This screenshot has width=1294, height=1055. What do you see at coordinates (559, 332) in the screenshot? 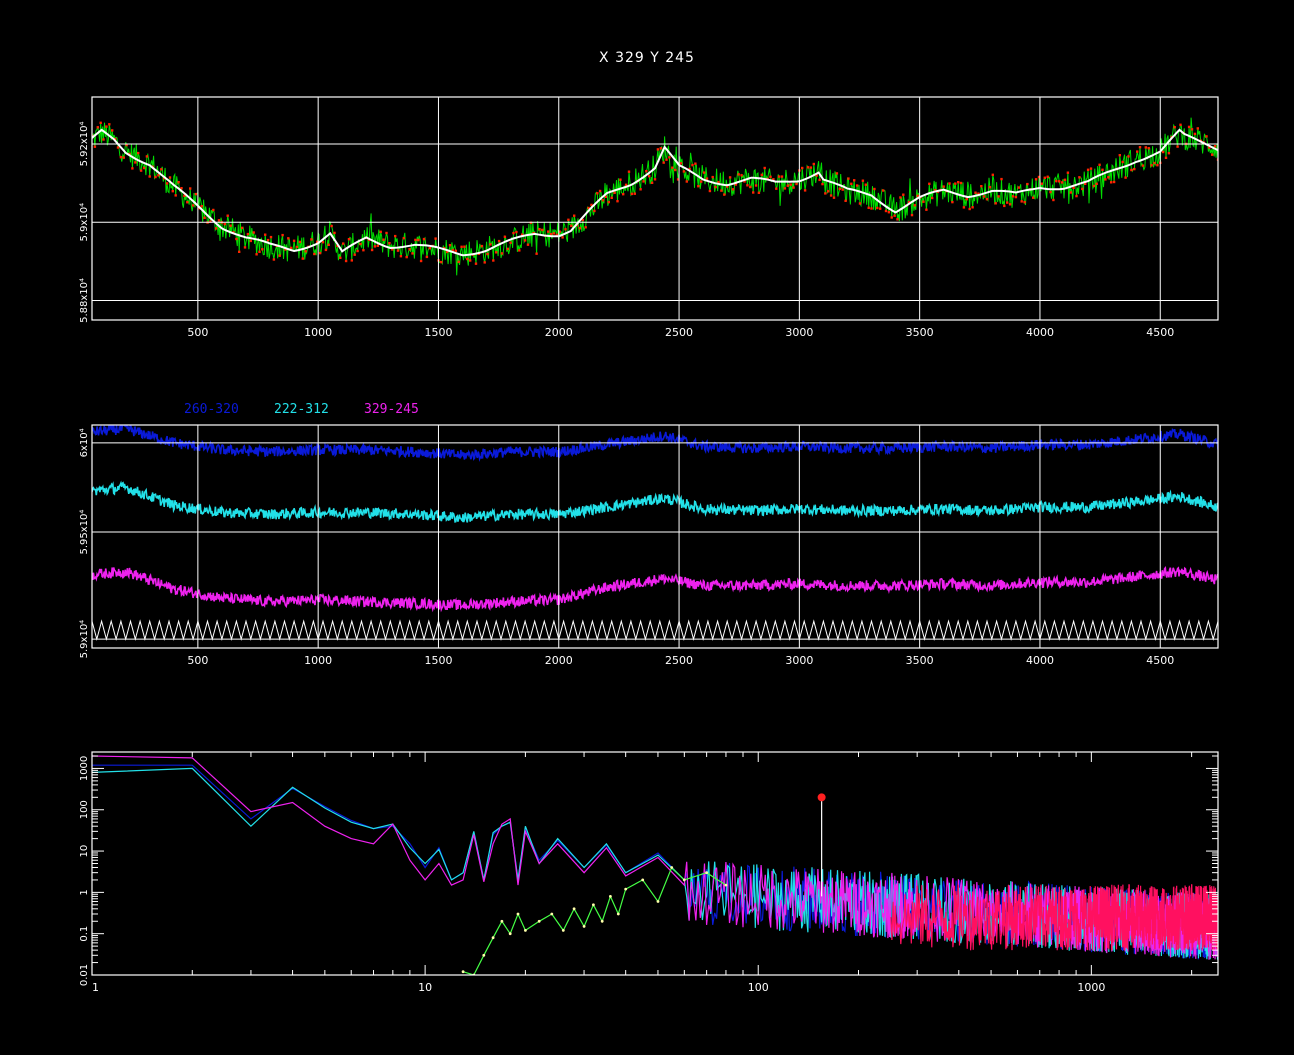
I see `panel-0-x-tick-label: 2000` at bounding box center [559, 332].